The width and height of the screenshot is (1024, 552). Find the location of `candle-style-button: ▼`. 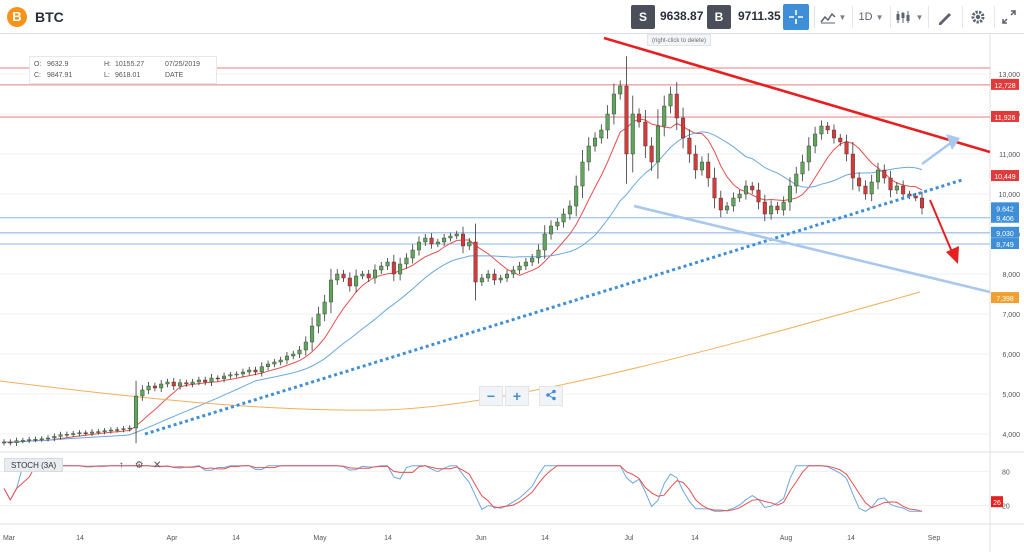

candle-style-button: ▼ is located at coordinates (909, 17).